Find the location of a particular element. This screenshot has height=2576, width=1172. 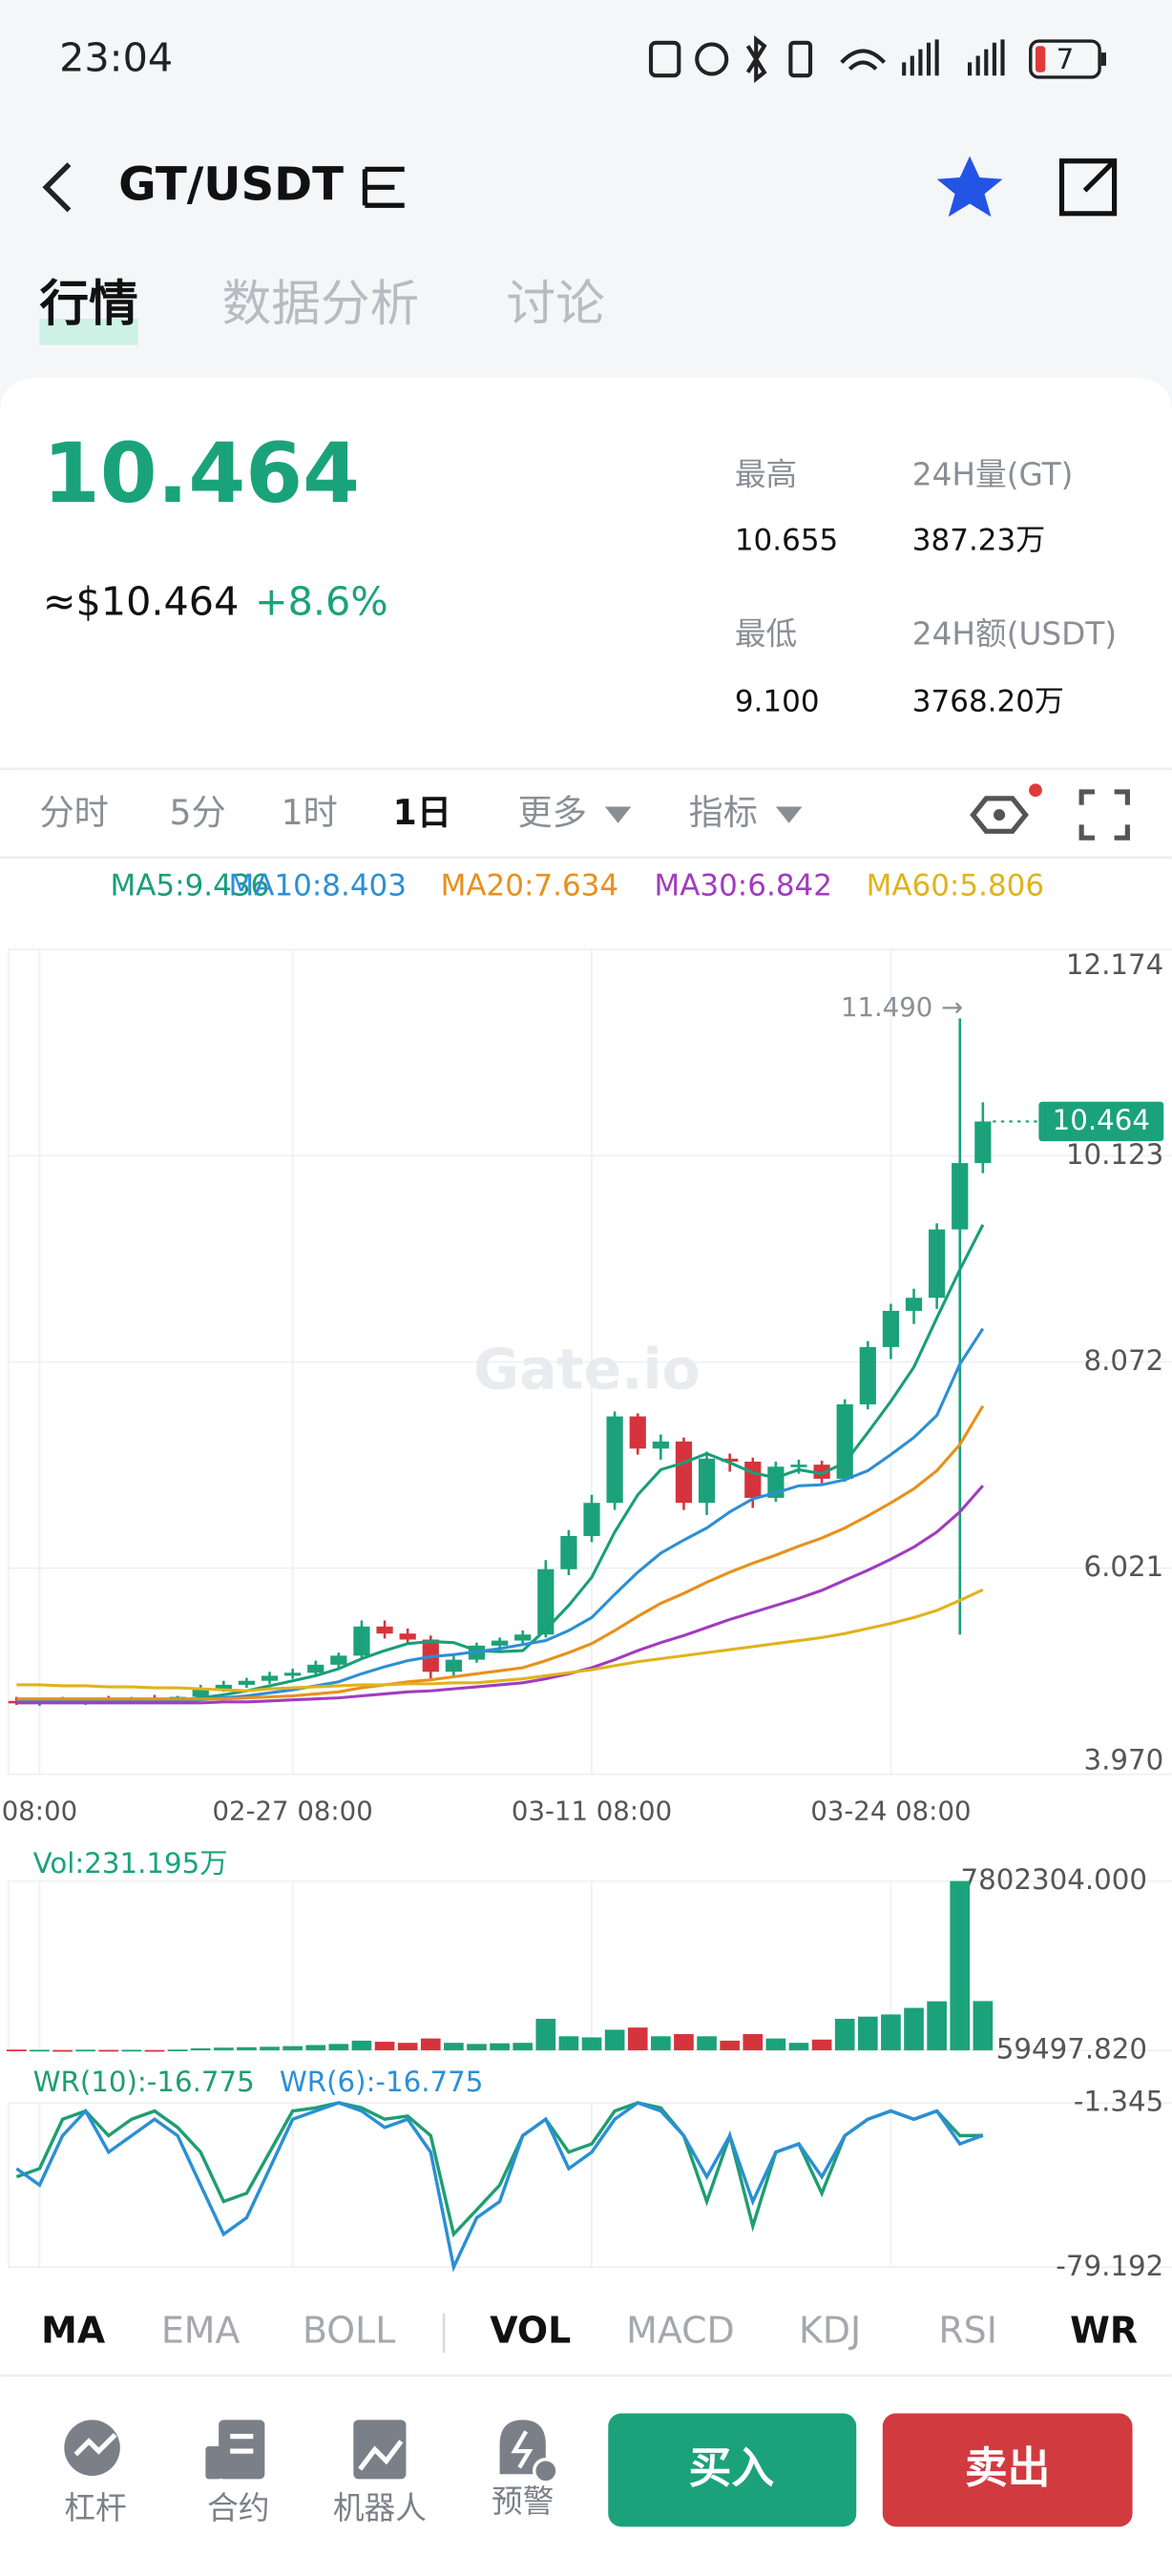

indicator: RSI is located at coordinates (967, 2331).